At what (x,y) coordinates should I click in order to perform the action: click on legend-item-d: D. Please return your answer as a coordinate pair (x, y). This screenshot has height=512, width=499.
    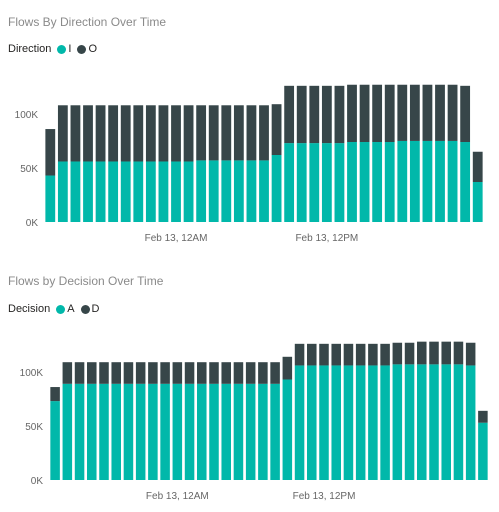
    Looking at the image, I should click on (89, 309).